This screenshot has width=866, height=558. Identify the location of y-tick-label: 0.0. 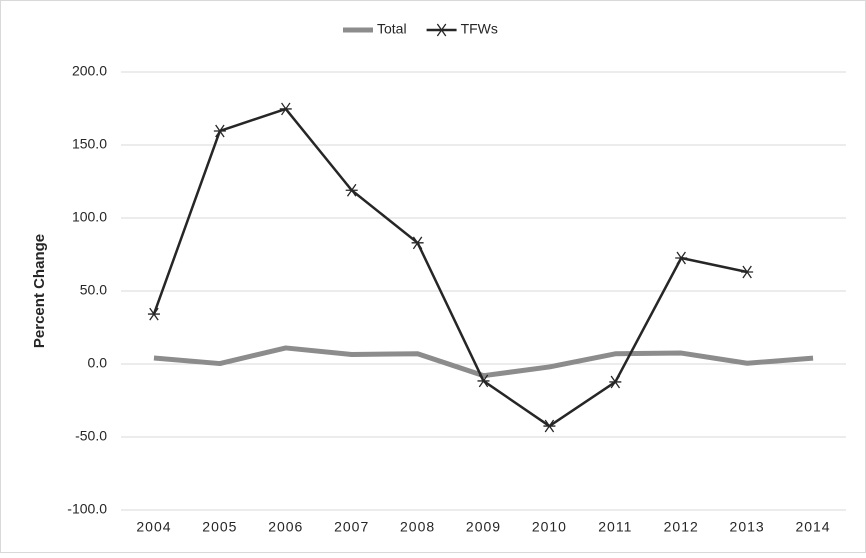
(98, 363).